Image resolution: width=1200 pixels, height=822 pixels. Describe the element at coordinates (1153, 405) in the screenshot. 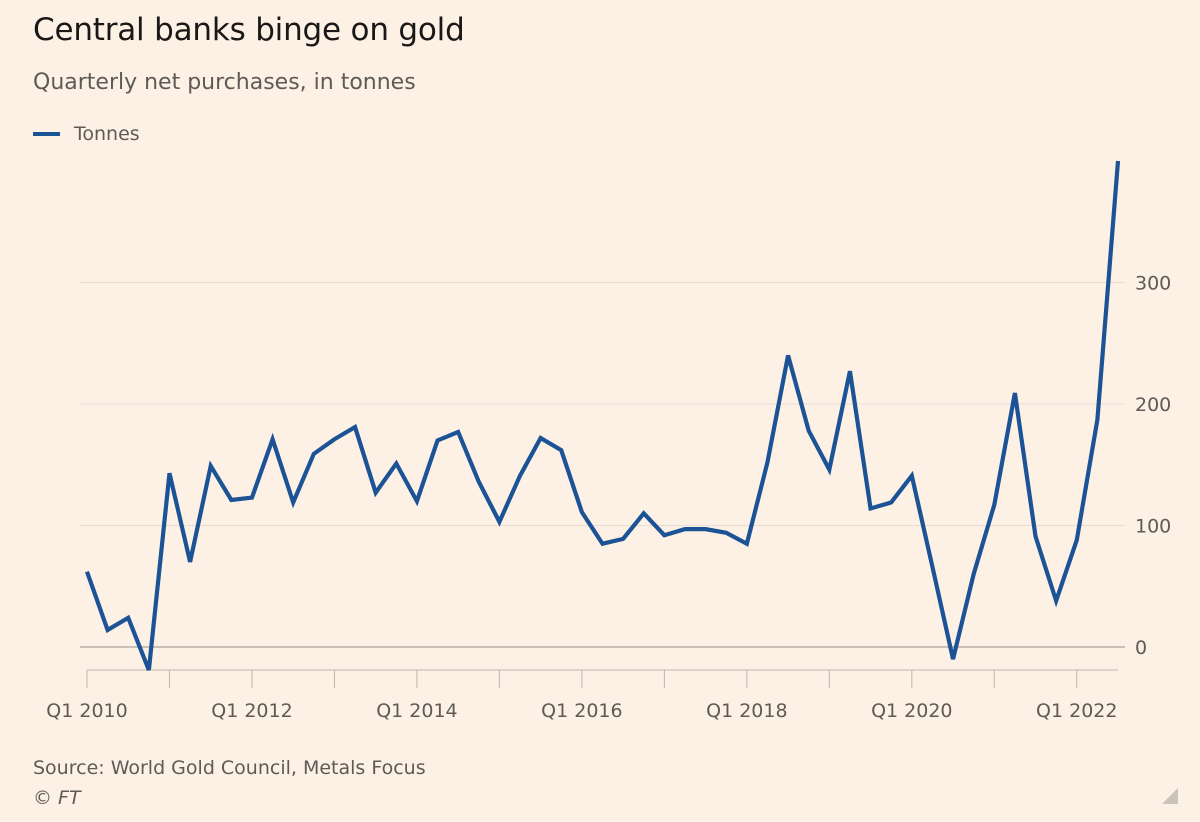

I see `y-tick-label: 200` at that location.